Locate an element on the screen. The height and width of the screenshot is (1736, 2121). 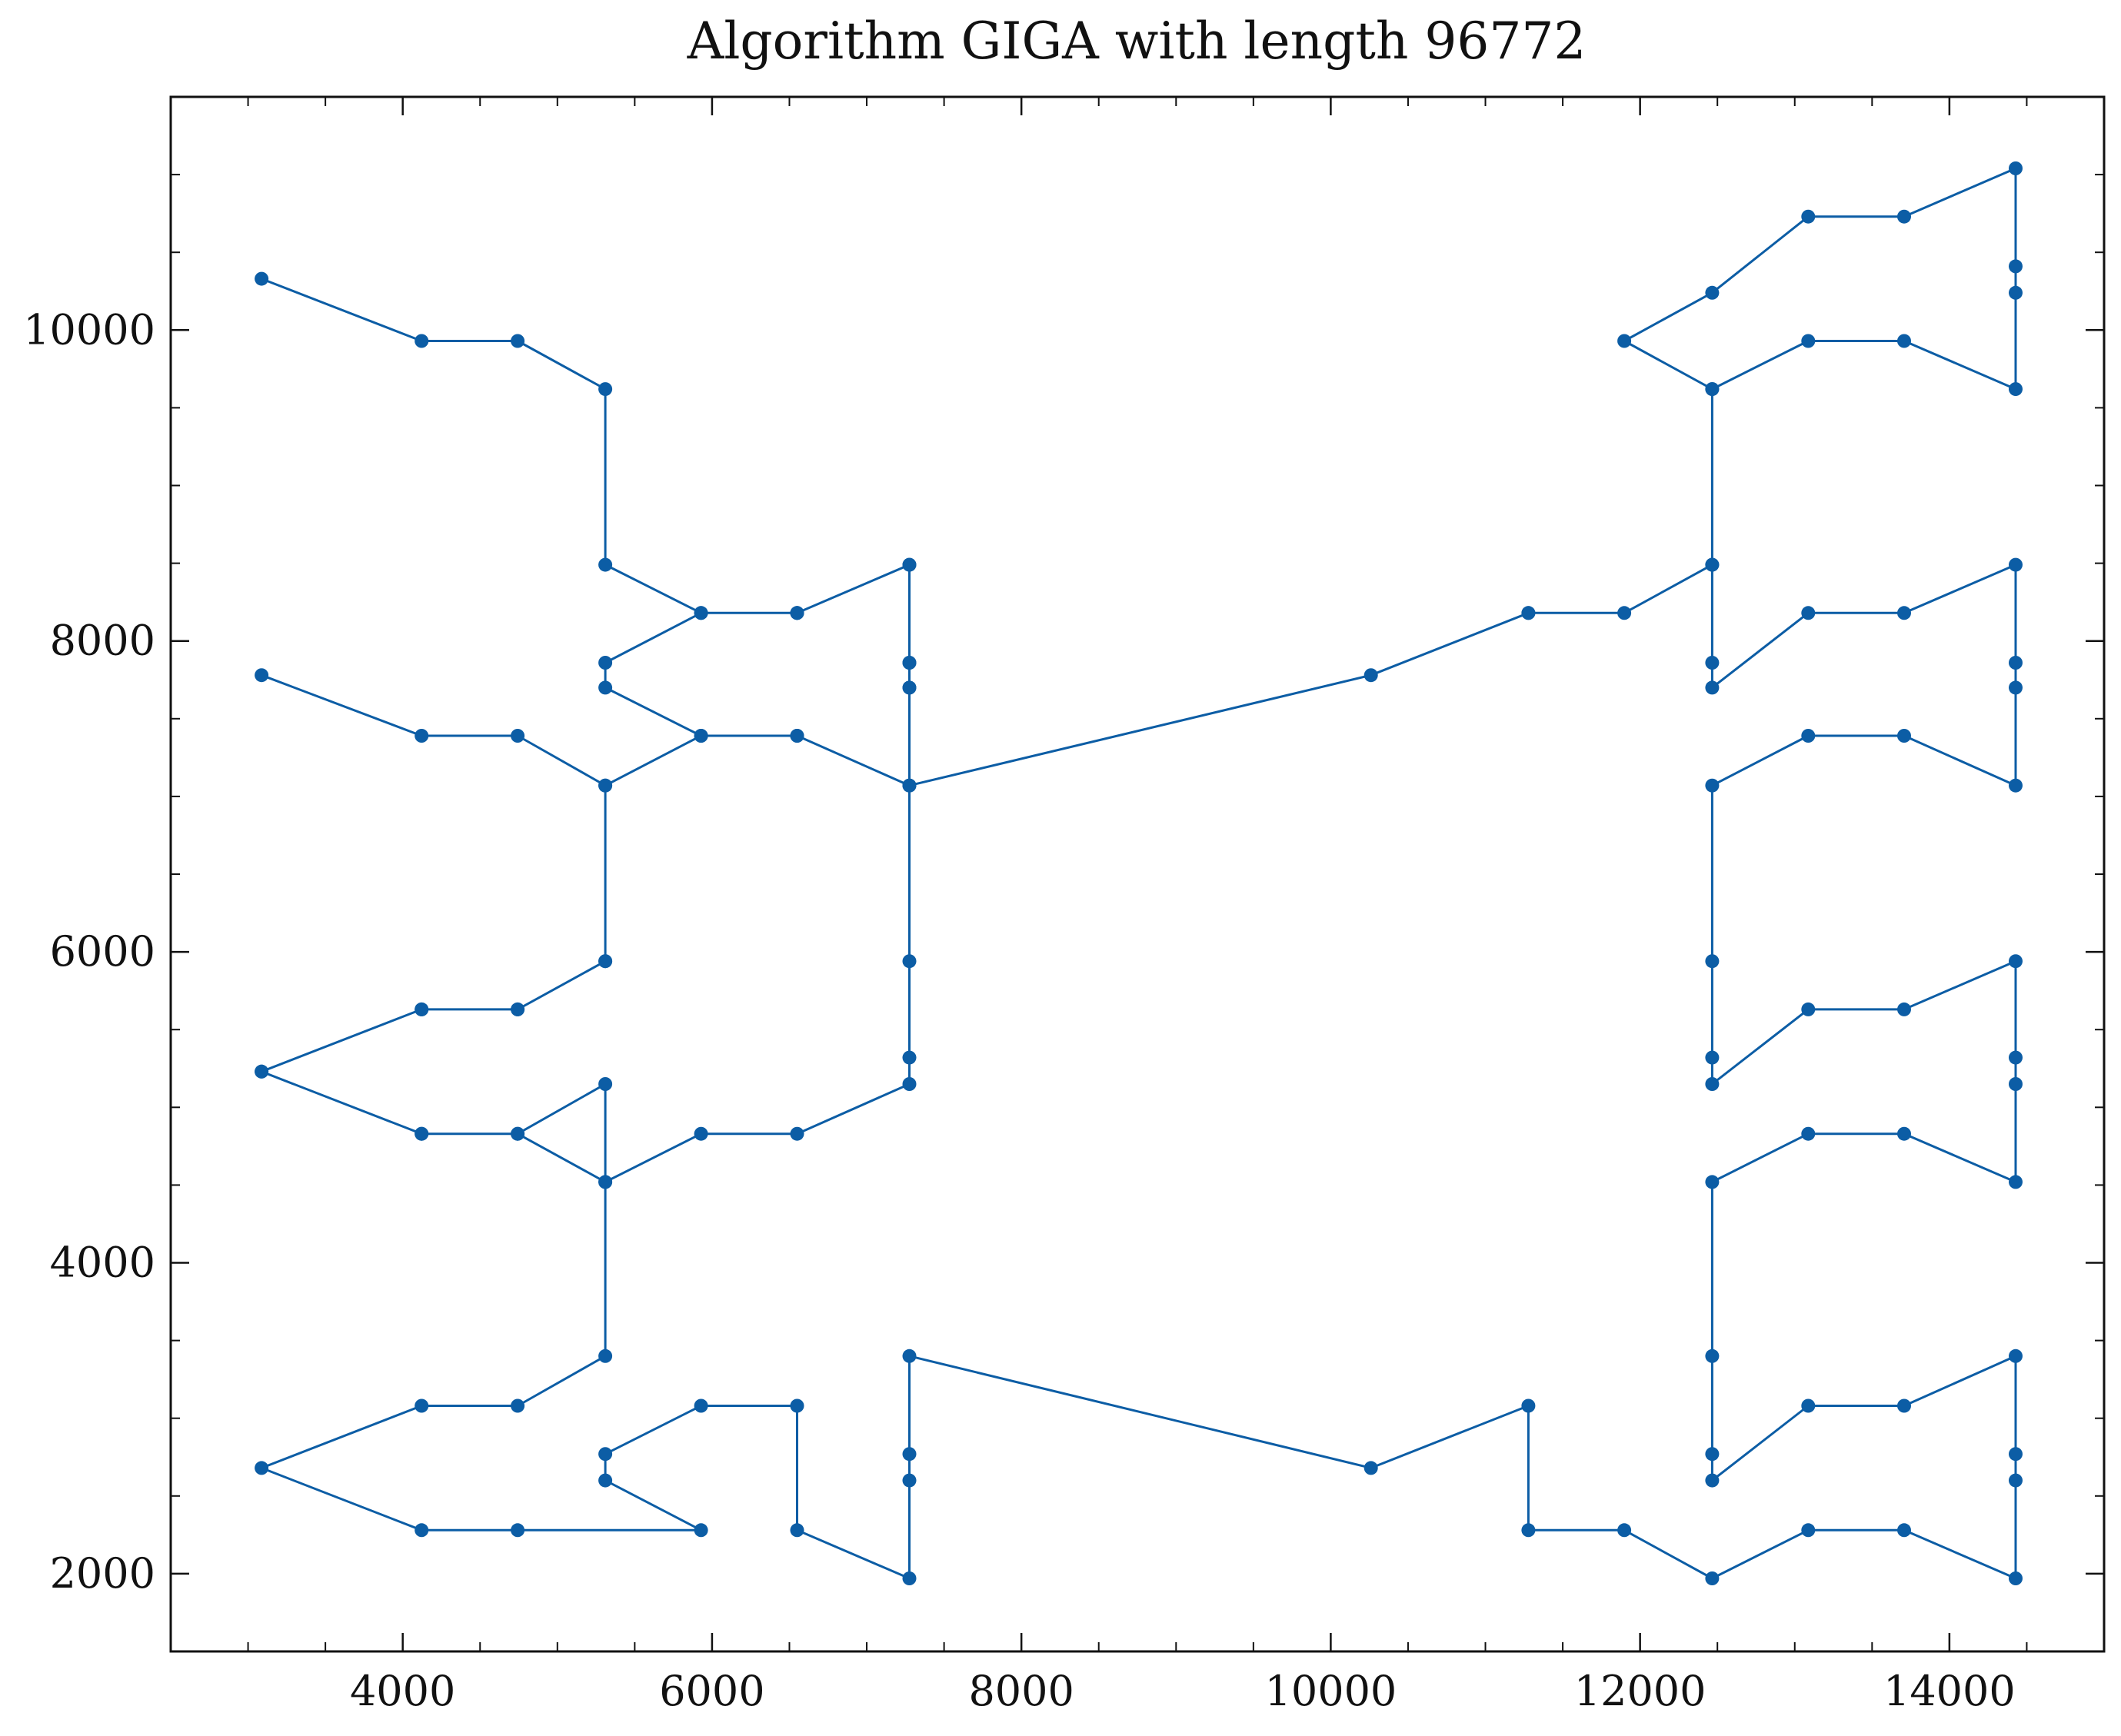
x-tick-label: 6000 is located at coordinates (711, 1691).